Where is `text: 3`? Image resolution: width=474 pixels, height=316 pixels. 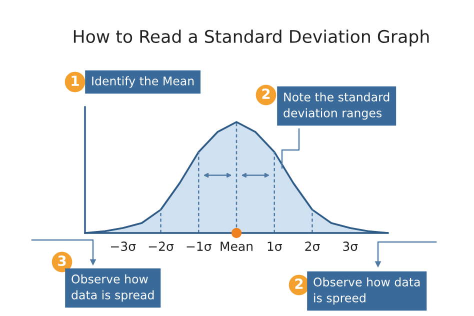 text: 3 is located at coordinates (62, 261).